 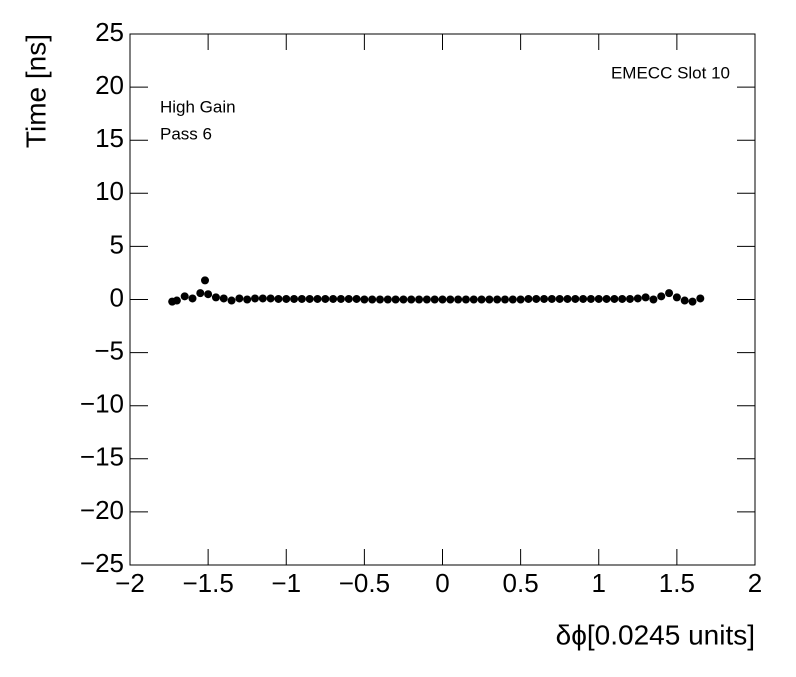 I want to click on y-tick-label: −5, so click(x=109, y=350).